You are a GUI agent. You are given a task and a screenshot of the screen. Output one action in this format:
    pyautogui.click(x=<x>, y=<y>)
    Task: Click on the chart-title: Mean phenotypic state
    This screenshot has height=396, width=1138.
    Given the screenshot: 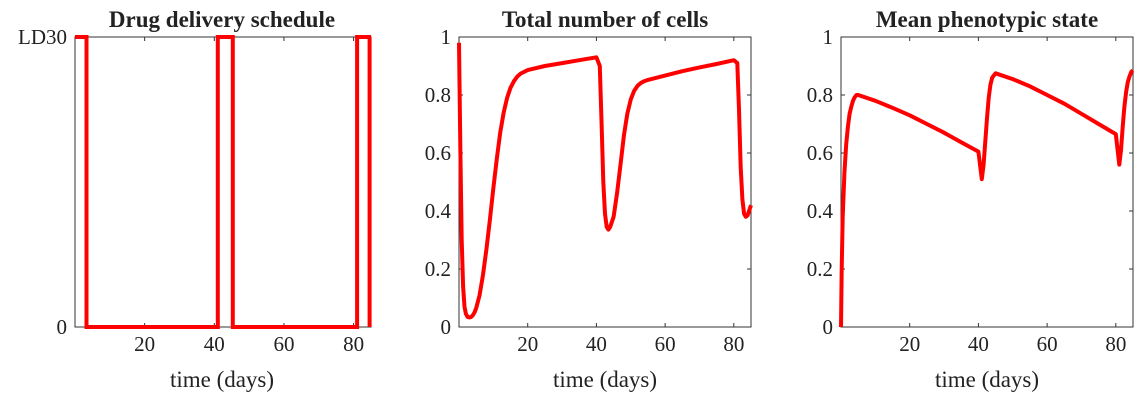 What is the action you would take?
    pyautogui.click(x=987, y=19)
    